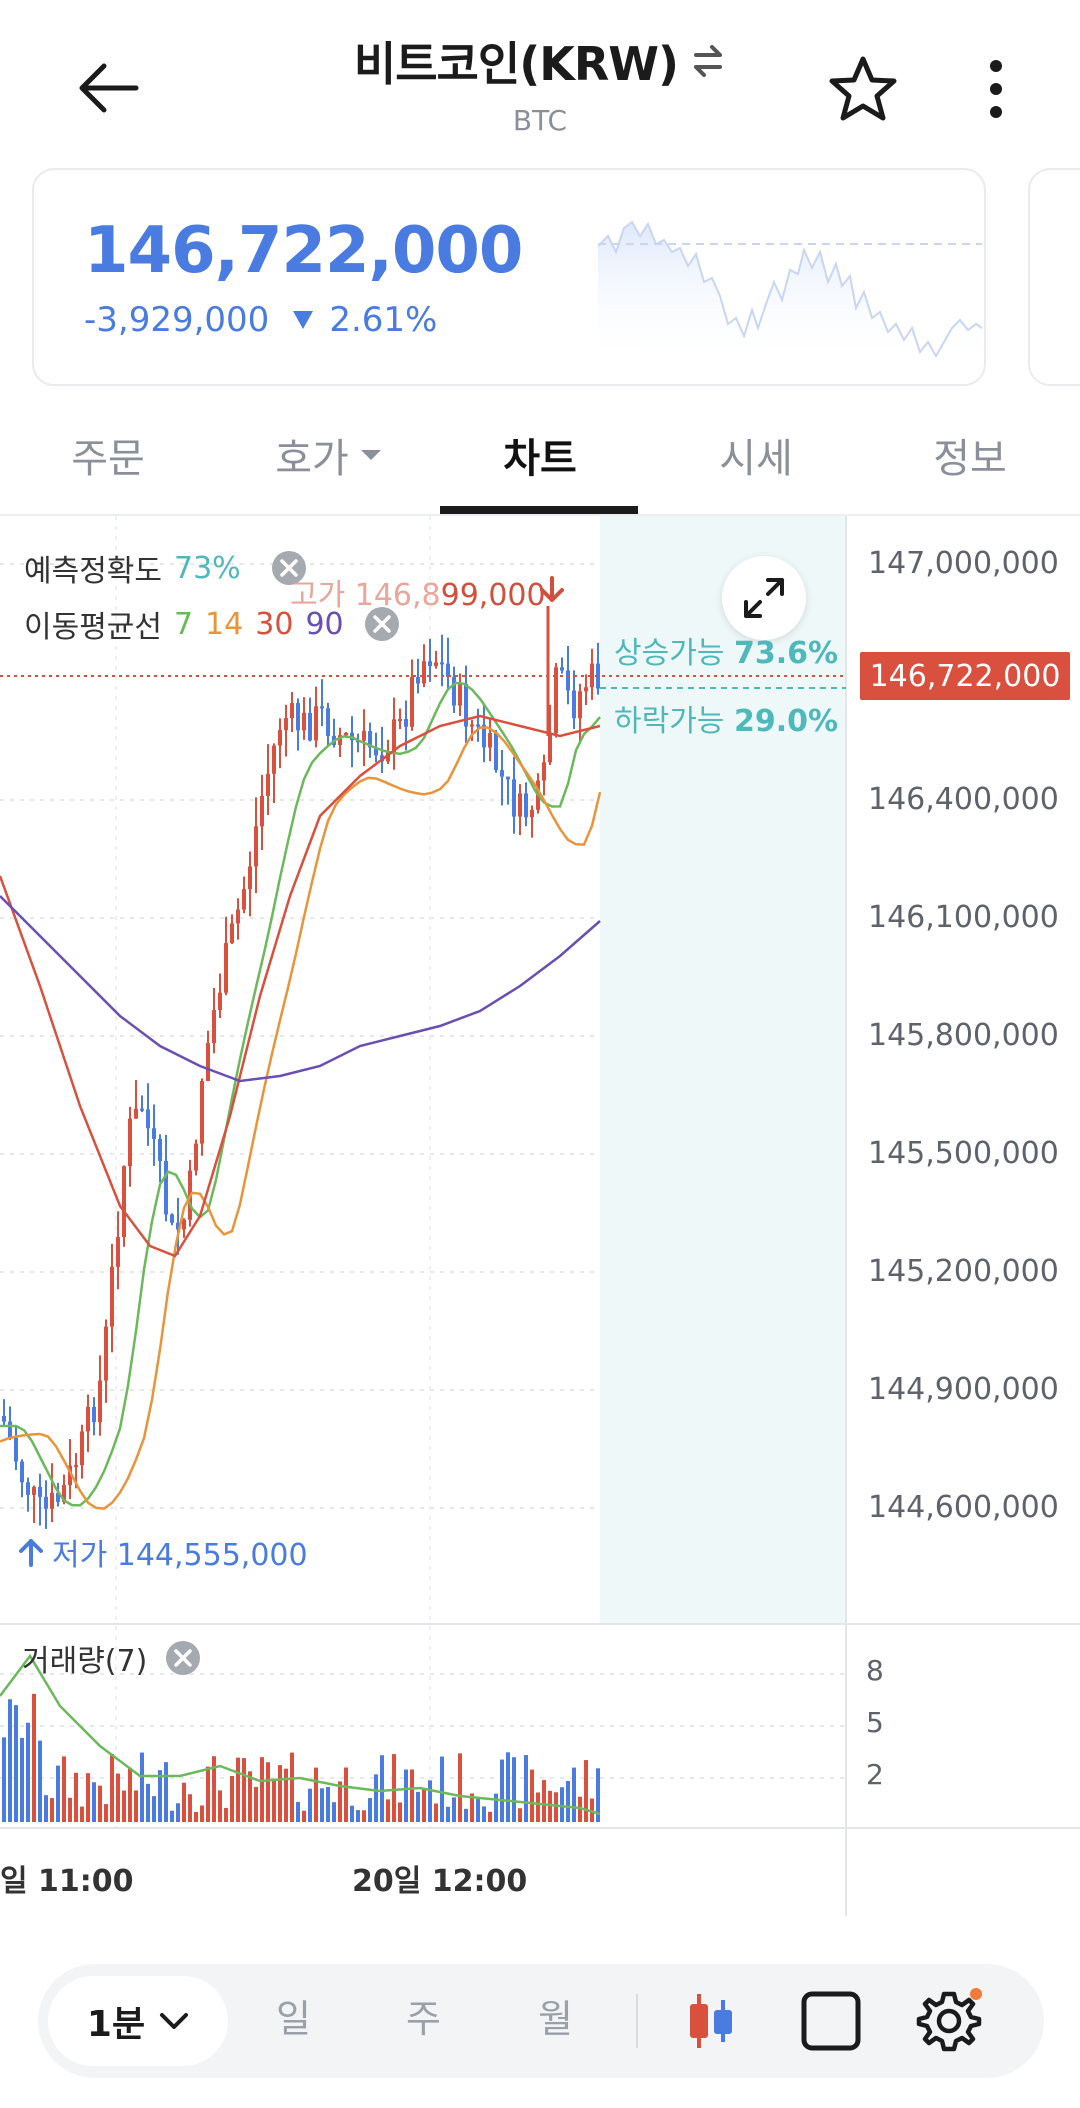  What do you see at coordinates (539, 510) in the screenshot?
I see `active-tab-indicator` at bounding box center [539, 510].